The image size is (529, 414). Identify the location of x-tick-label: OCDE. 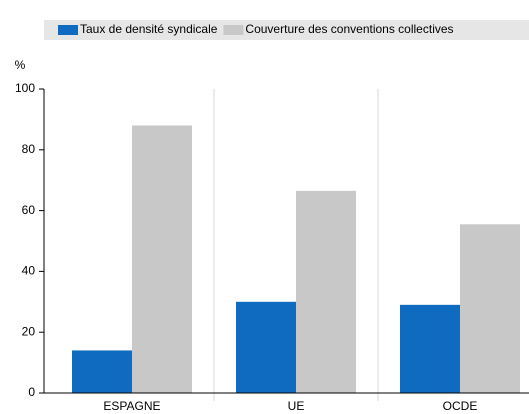
(460, 406).